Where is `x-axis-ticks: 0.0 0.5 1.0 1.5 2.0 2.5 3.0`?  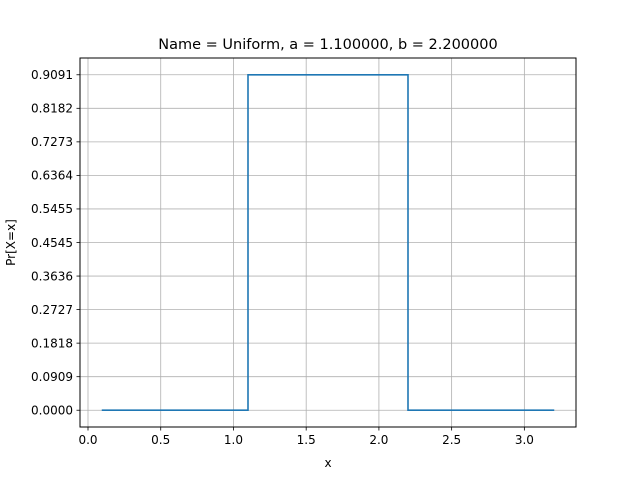 x-axis-ticks: 0.0 0.5 1.0 1.5 2.0 2.5 3.0 is located at coordinates (306, 437).